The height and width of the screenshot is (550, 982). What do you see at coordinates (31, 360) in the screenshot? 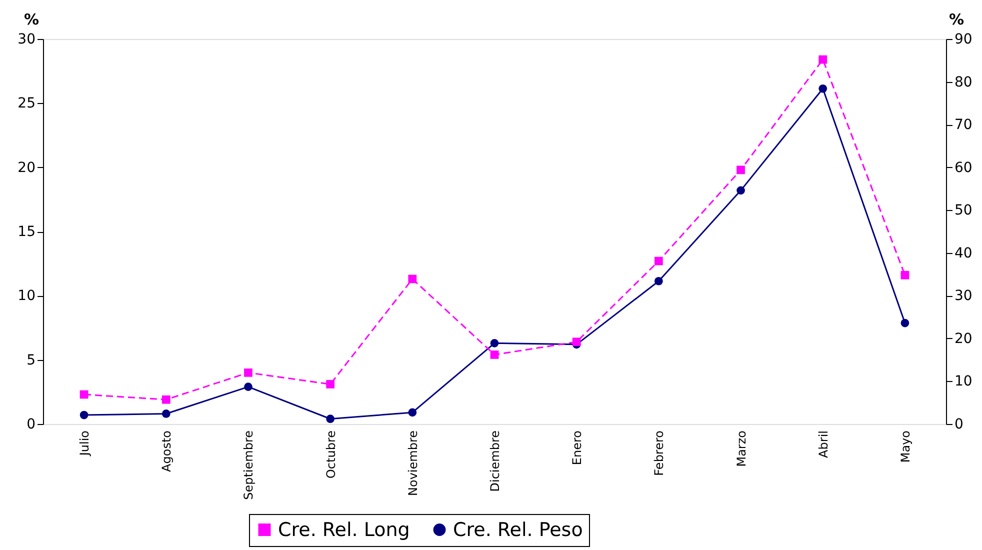
I see `y-tick-label: 5` at bounding box center [31, 360].